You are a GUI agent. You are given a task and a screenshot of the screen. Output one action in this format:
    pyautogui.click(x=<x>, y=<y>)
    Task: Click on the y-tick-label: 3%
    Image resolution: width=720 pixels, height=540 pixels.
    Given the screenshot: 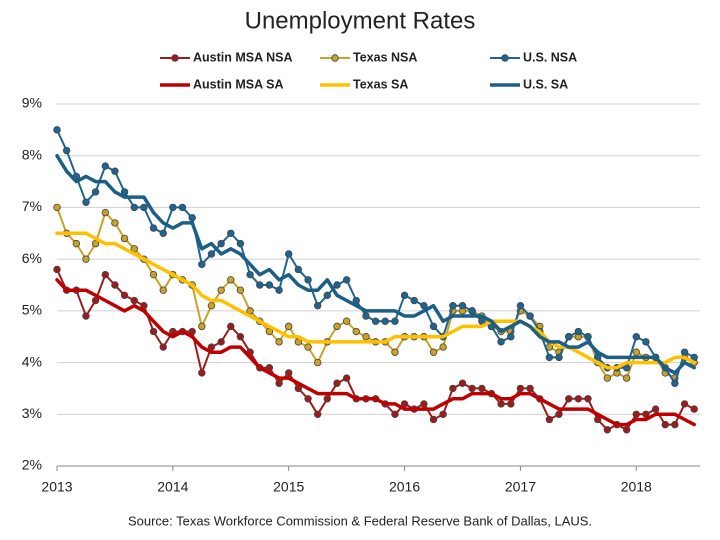 What is the action you would take?
    pyautogui.click(x=32, y=413)
    